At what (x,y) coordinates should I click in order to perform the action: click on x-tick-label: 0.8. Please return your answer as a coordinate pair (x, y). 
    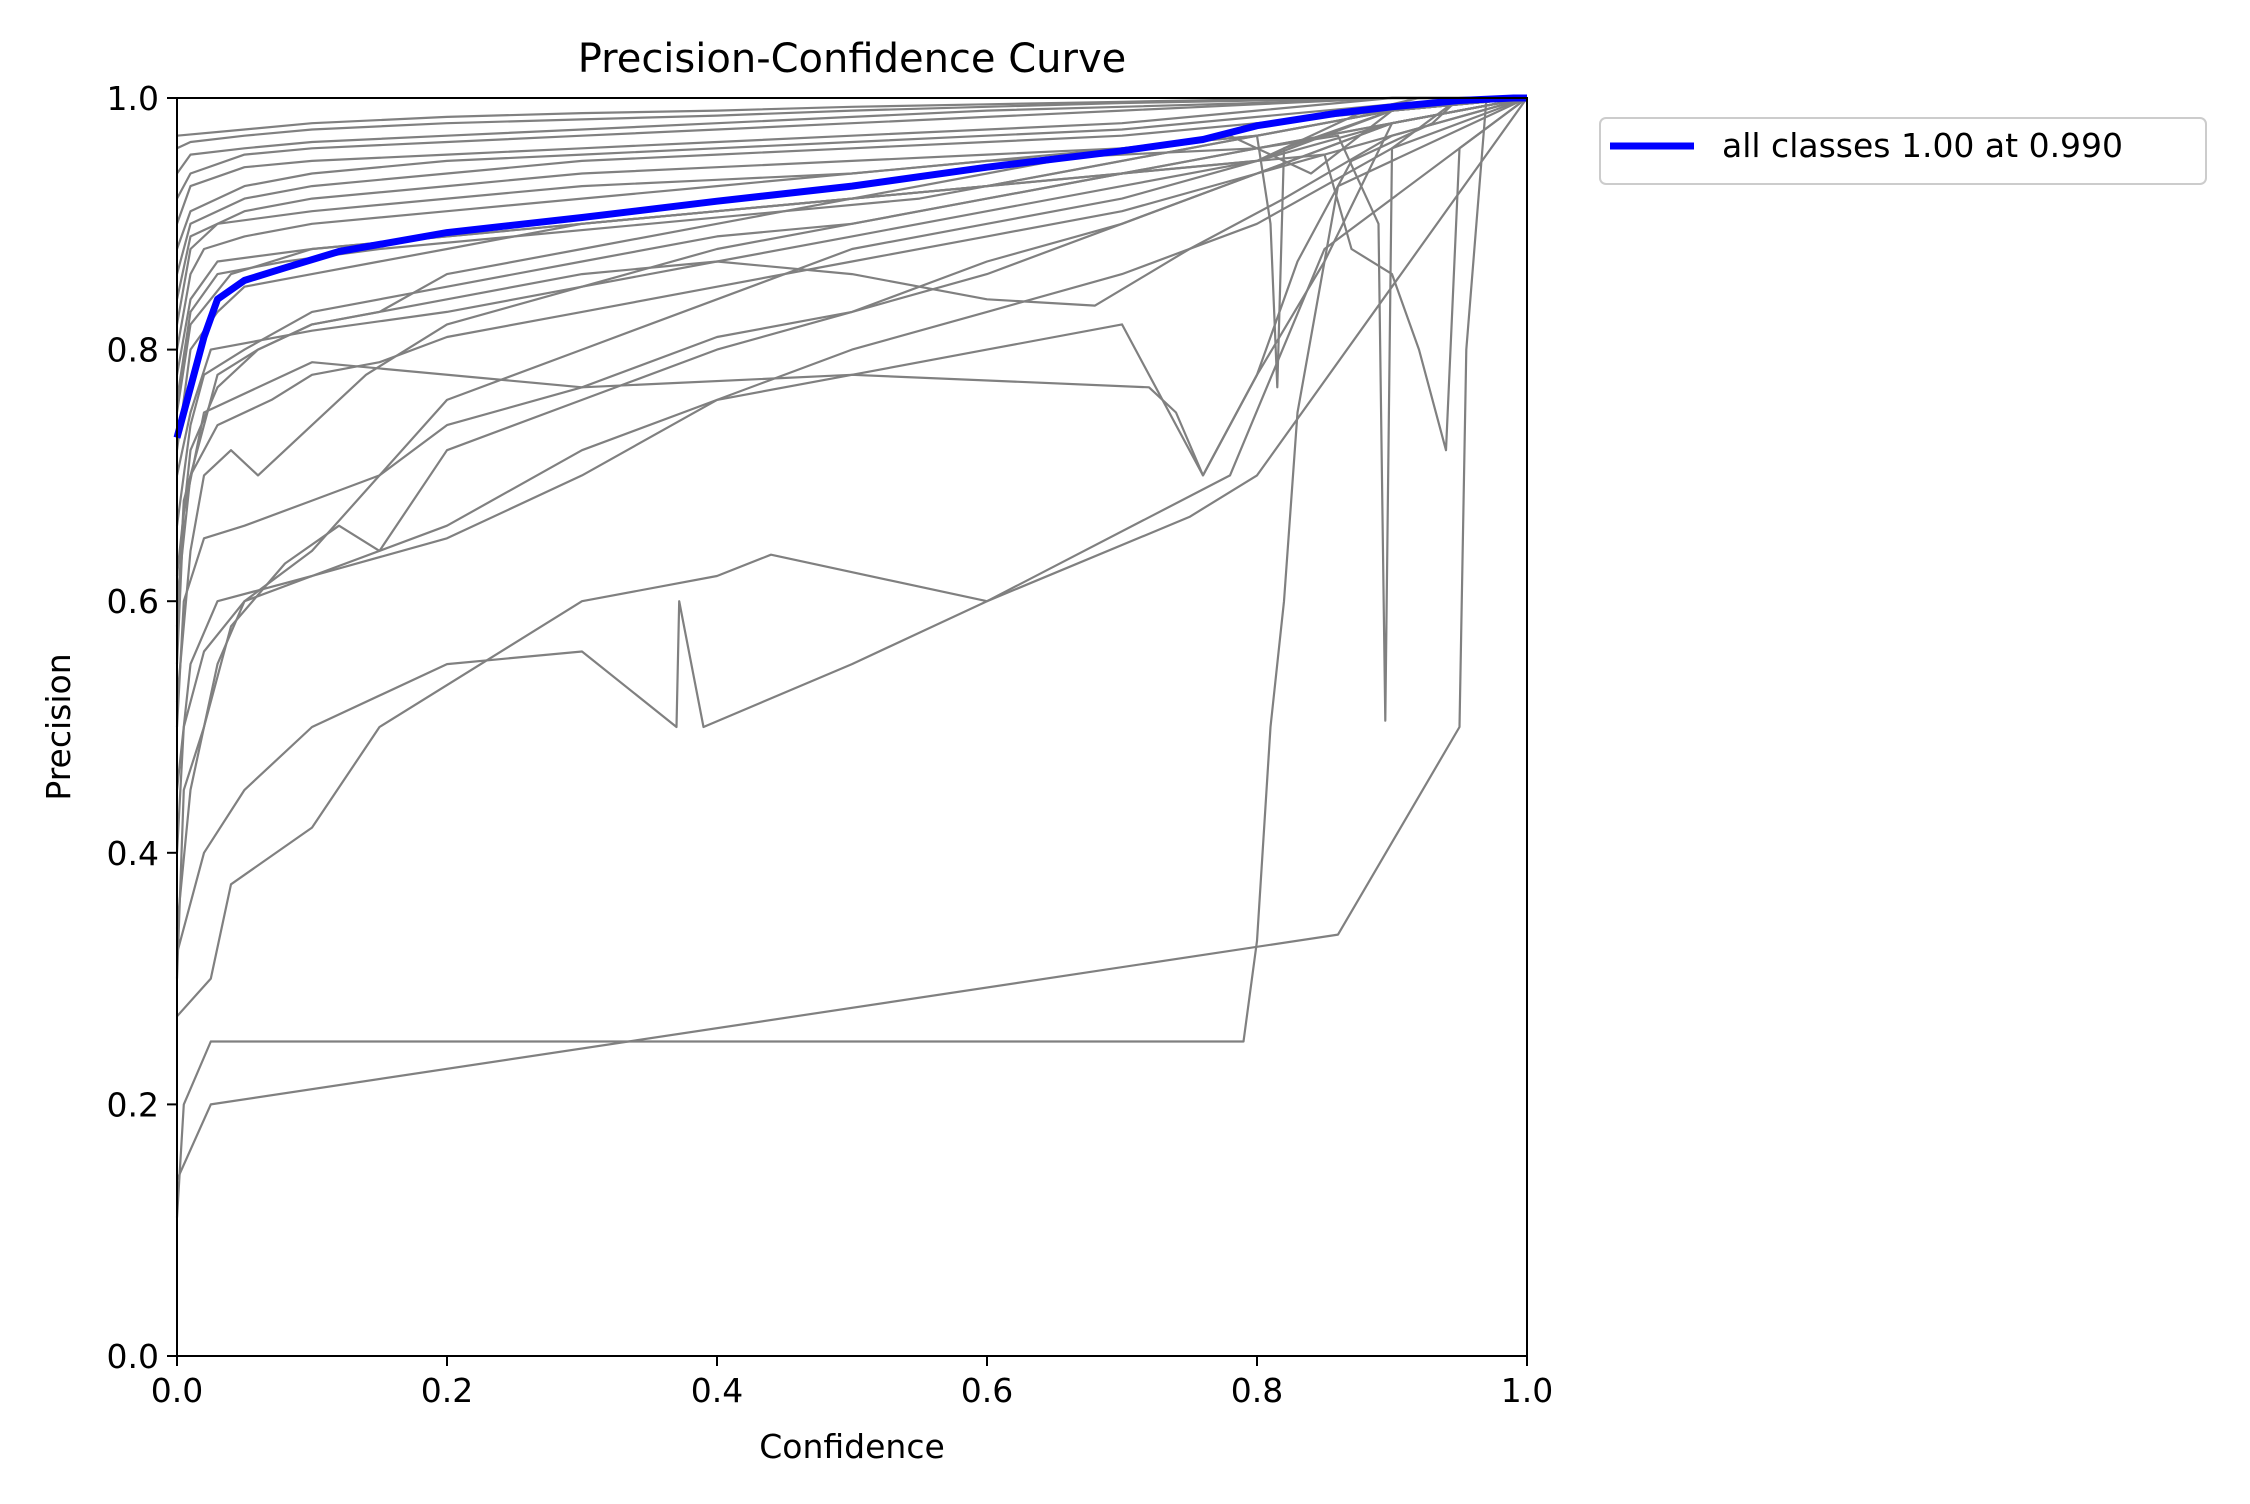
    Looking at the image, I should click on (1257, 1390).